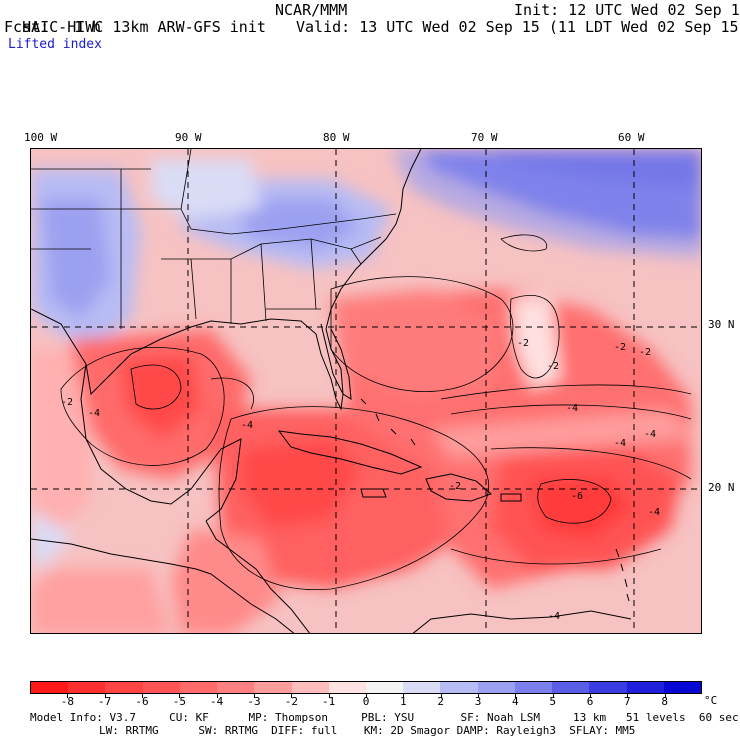  Describe the element at coordinates (88, 27) in the screenshot. I see `forecast-hour: 1 h` at that location.